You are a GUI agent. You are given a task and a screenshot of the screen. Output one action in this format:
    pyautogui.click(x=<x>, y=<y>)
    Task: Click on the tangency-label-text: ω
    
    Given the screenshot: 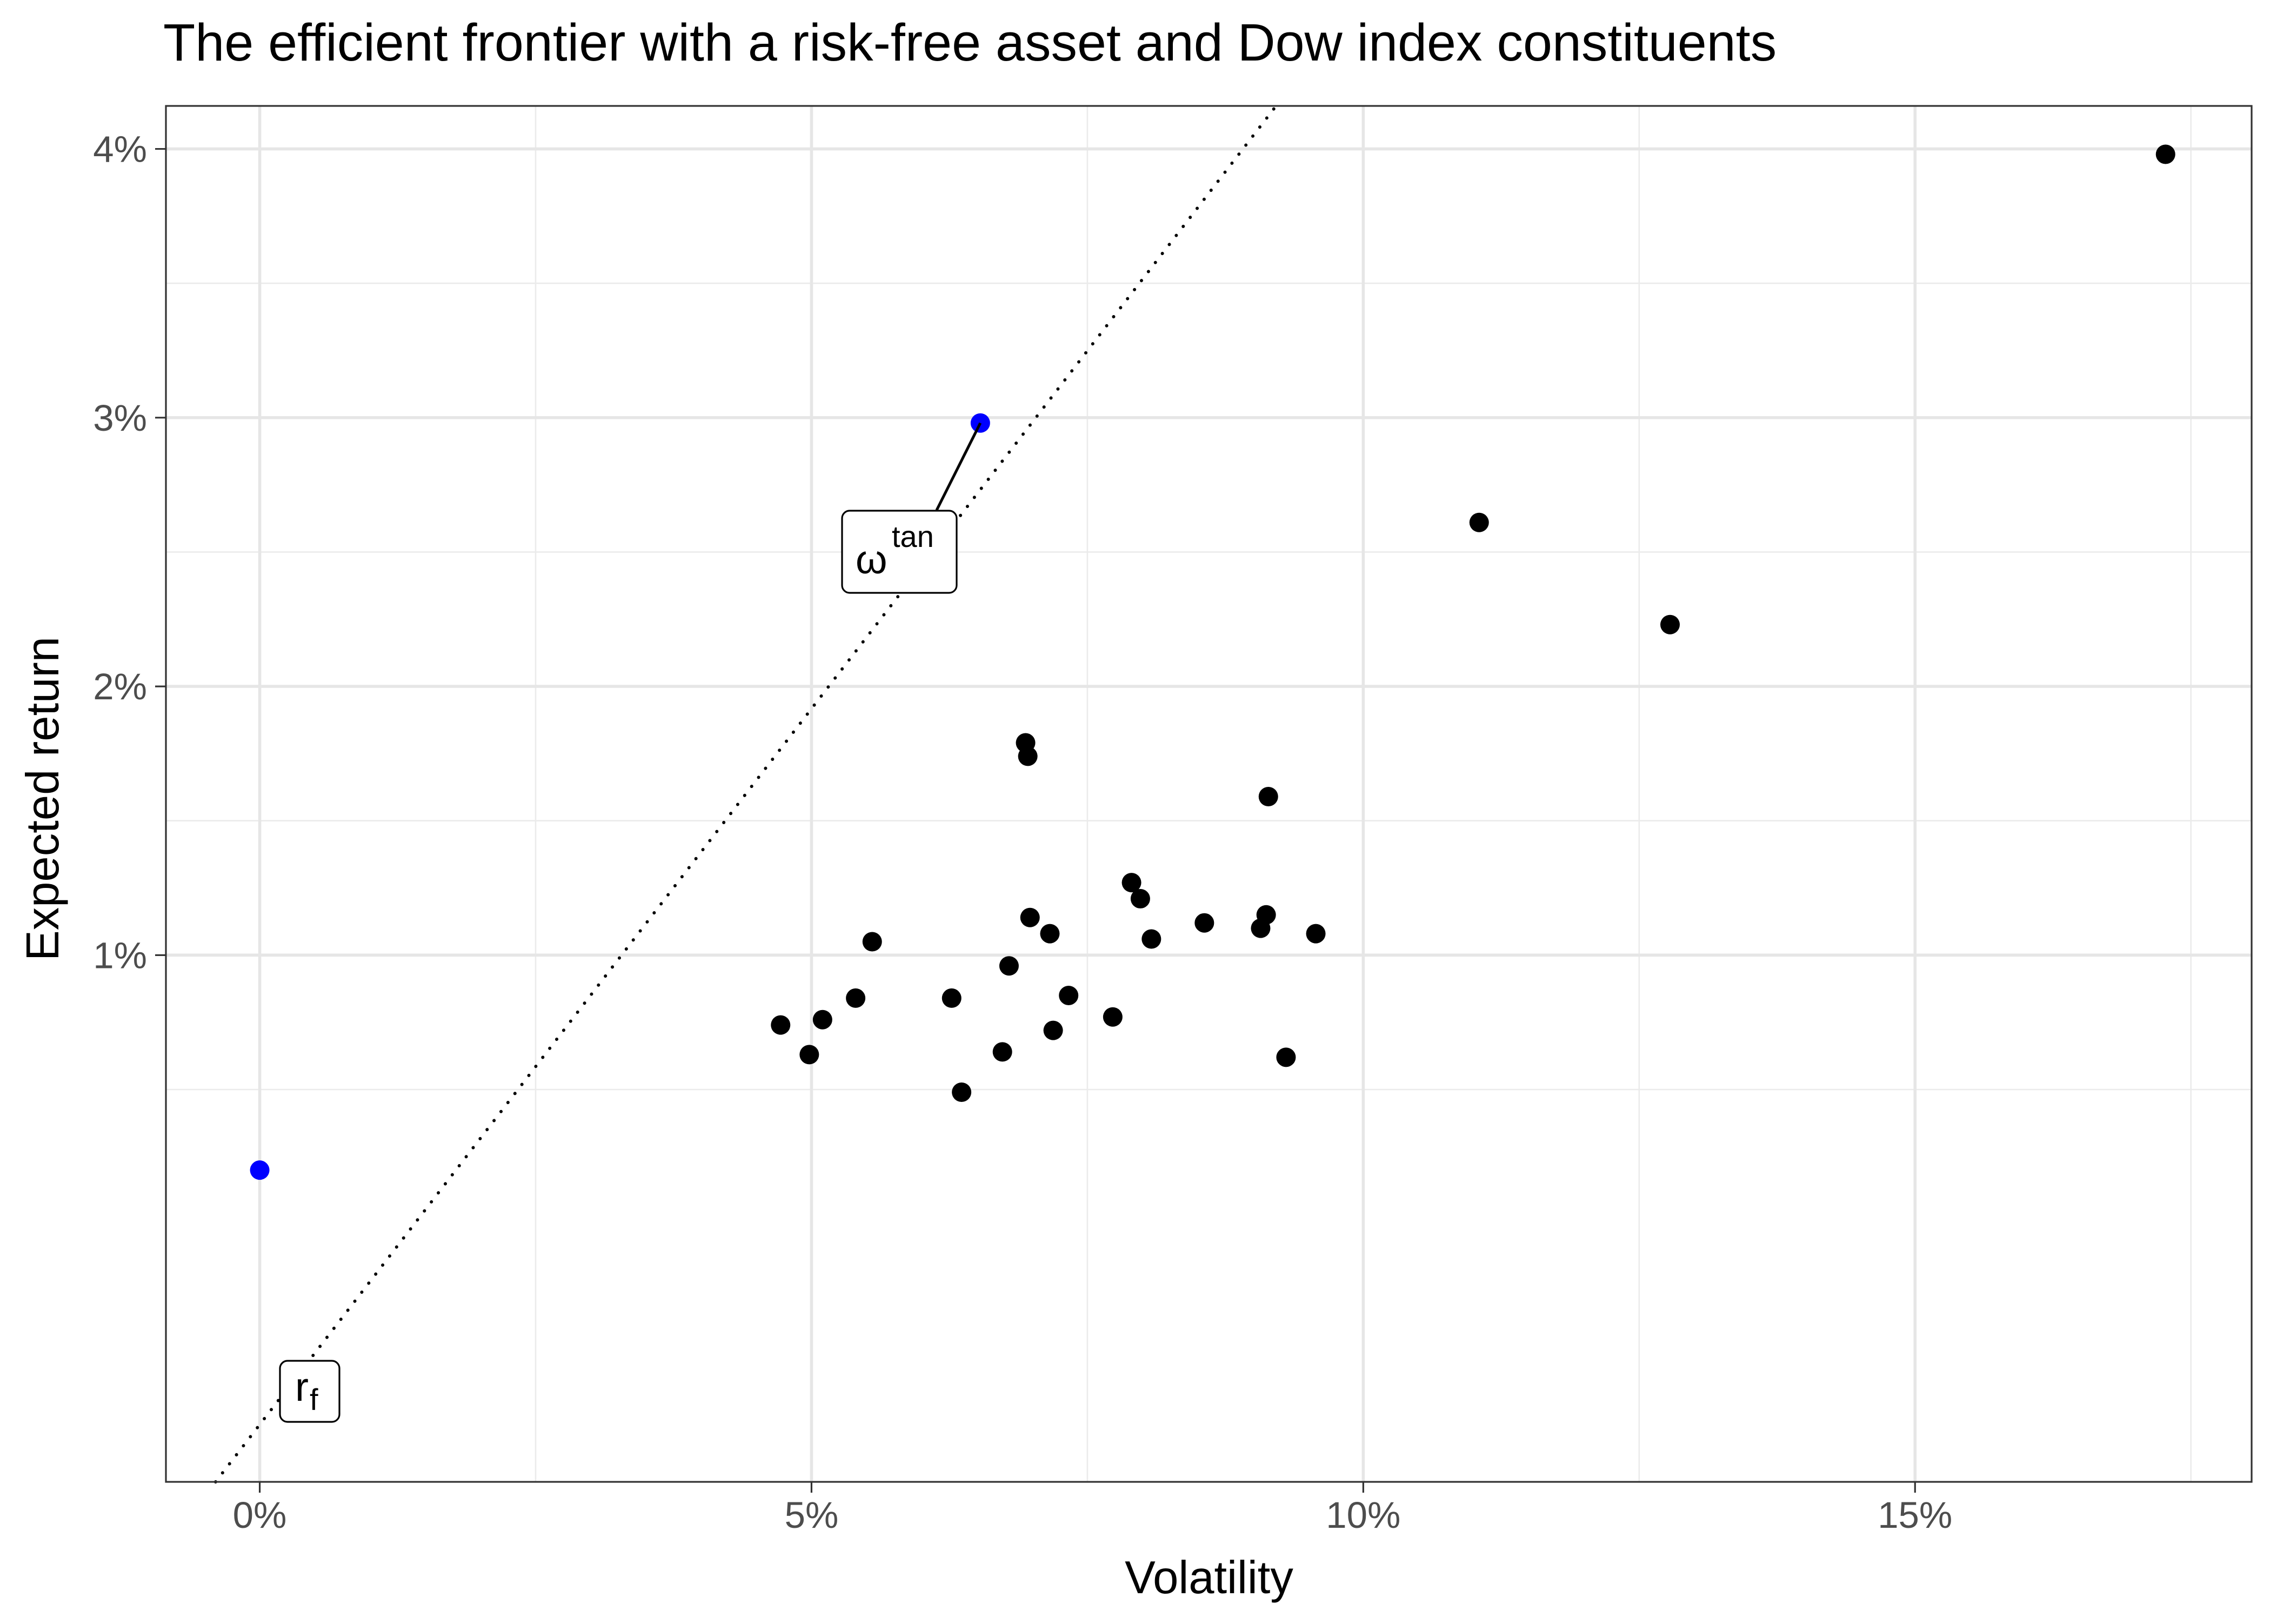 What is the action you would take?
    pyautogui.click(x=871, y=559)
    